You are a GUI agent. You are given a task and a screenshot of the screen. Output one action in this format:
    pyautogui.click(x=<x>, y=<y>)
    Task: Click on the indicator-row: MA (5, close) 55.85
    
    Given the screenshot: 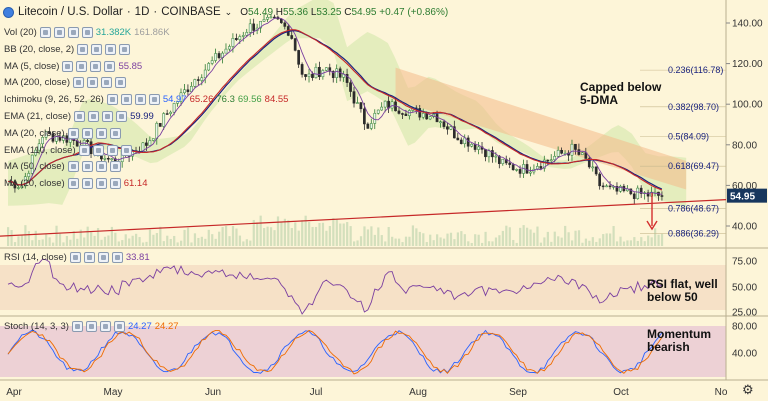 What is the action you would take?
    pyautogui.click(x=73, y=66)
    